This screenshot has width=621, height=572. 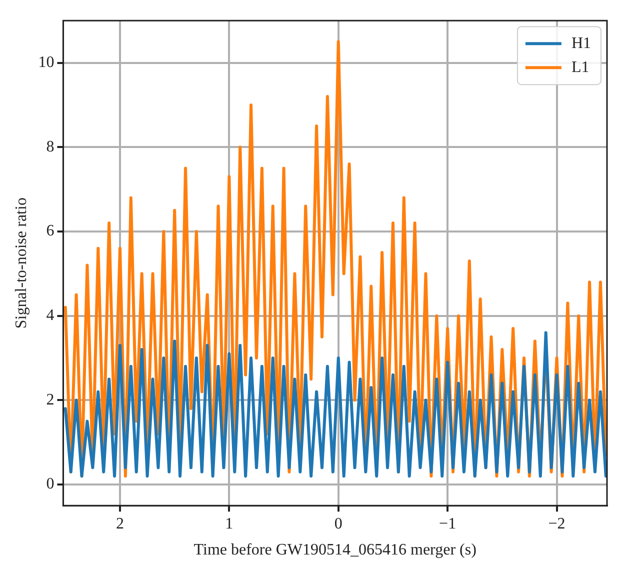 What do you see at coordinates (50, 484) in the screenshot?
I see `y-tick-label: 0` at bounding box center [50, 484].